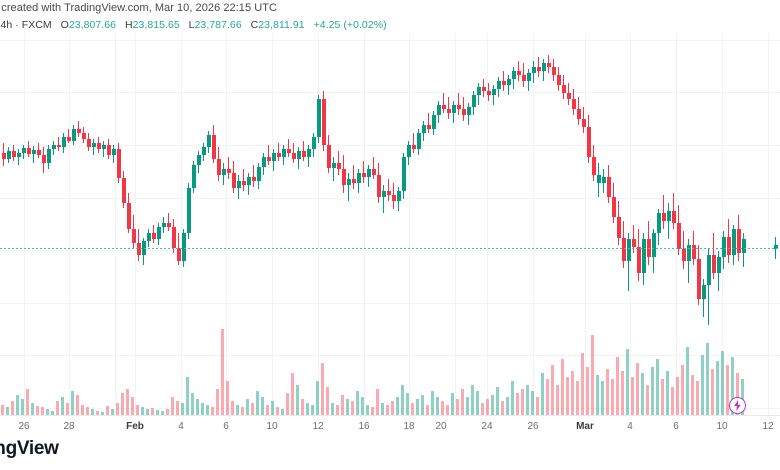  I want to click on legend-high-value: 23,815.65, so click(156, 25).